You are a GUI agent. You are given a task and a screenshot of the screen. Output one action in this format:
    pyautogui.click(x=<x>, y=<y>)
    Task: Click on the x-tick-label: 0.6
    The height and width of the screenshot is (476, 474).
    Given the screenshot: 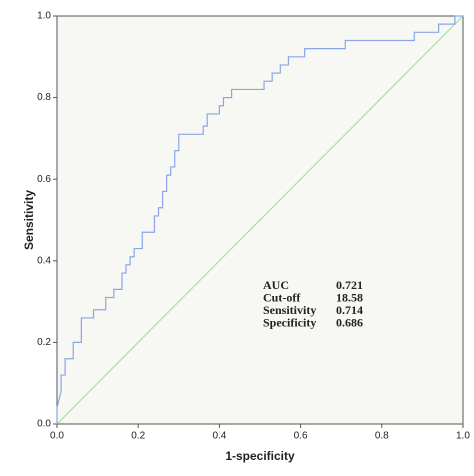 What is the action you would take?
    pyautogui.click(x=301, y=436)
    